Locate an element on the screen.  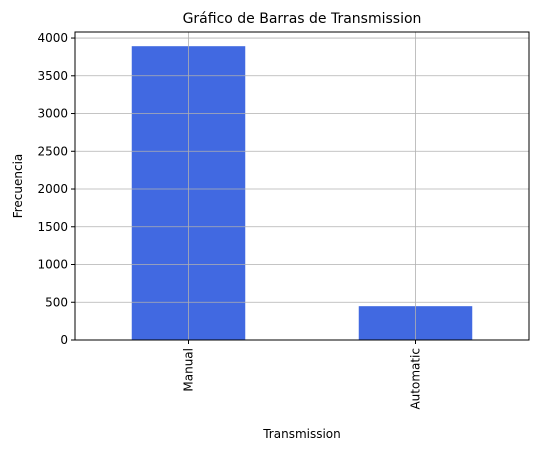
y-tick-label: 2500 is located at coordinates (52, 151).